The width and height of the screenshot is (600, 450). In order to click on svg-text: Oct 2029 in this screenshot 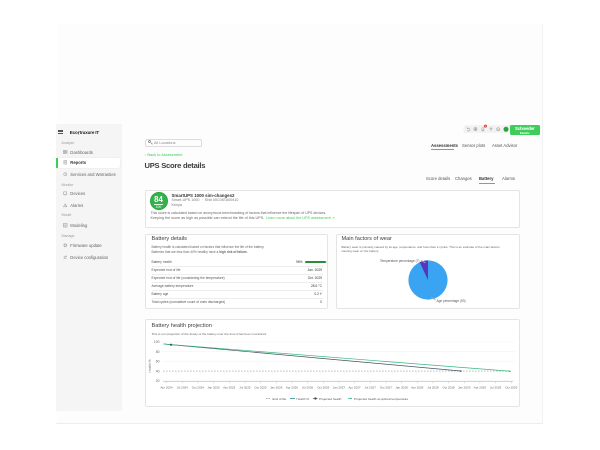, I will do `click(511, 388)`.